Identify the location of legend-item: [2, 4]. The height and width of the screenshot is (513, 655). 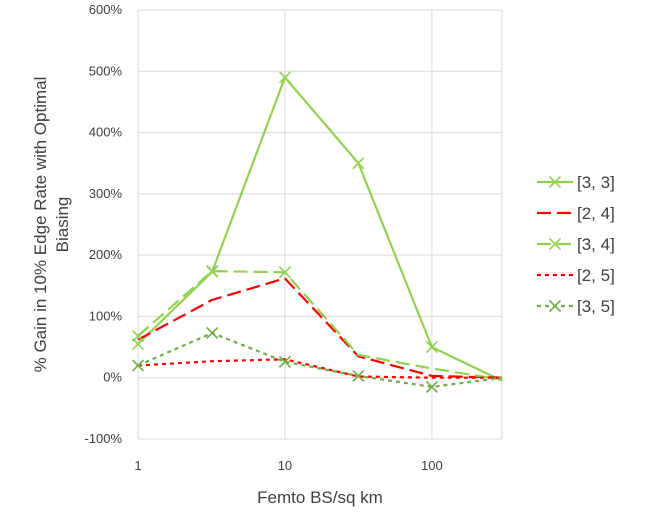
(576, 213).